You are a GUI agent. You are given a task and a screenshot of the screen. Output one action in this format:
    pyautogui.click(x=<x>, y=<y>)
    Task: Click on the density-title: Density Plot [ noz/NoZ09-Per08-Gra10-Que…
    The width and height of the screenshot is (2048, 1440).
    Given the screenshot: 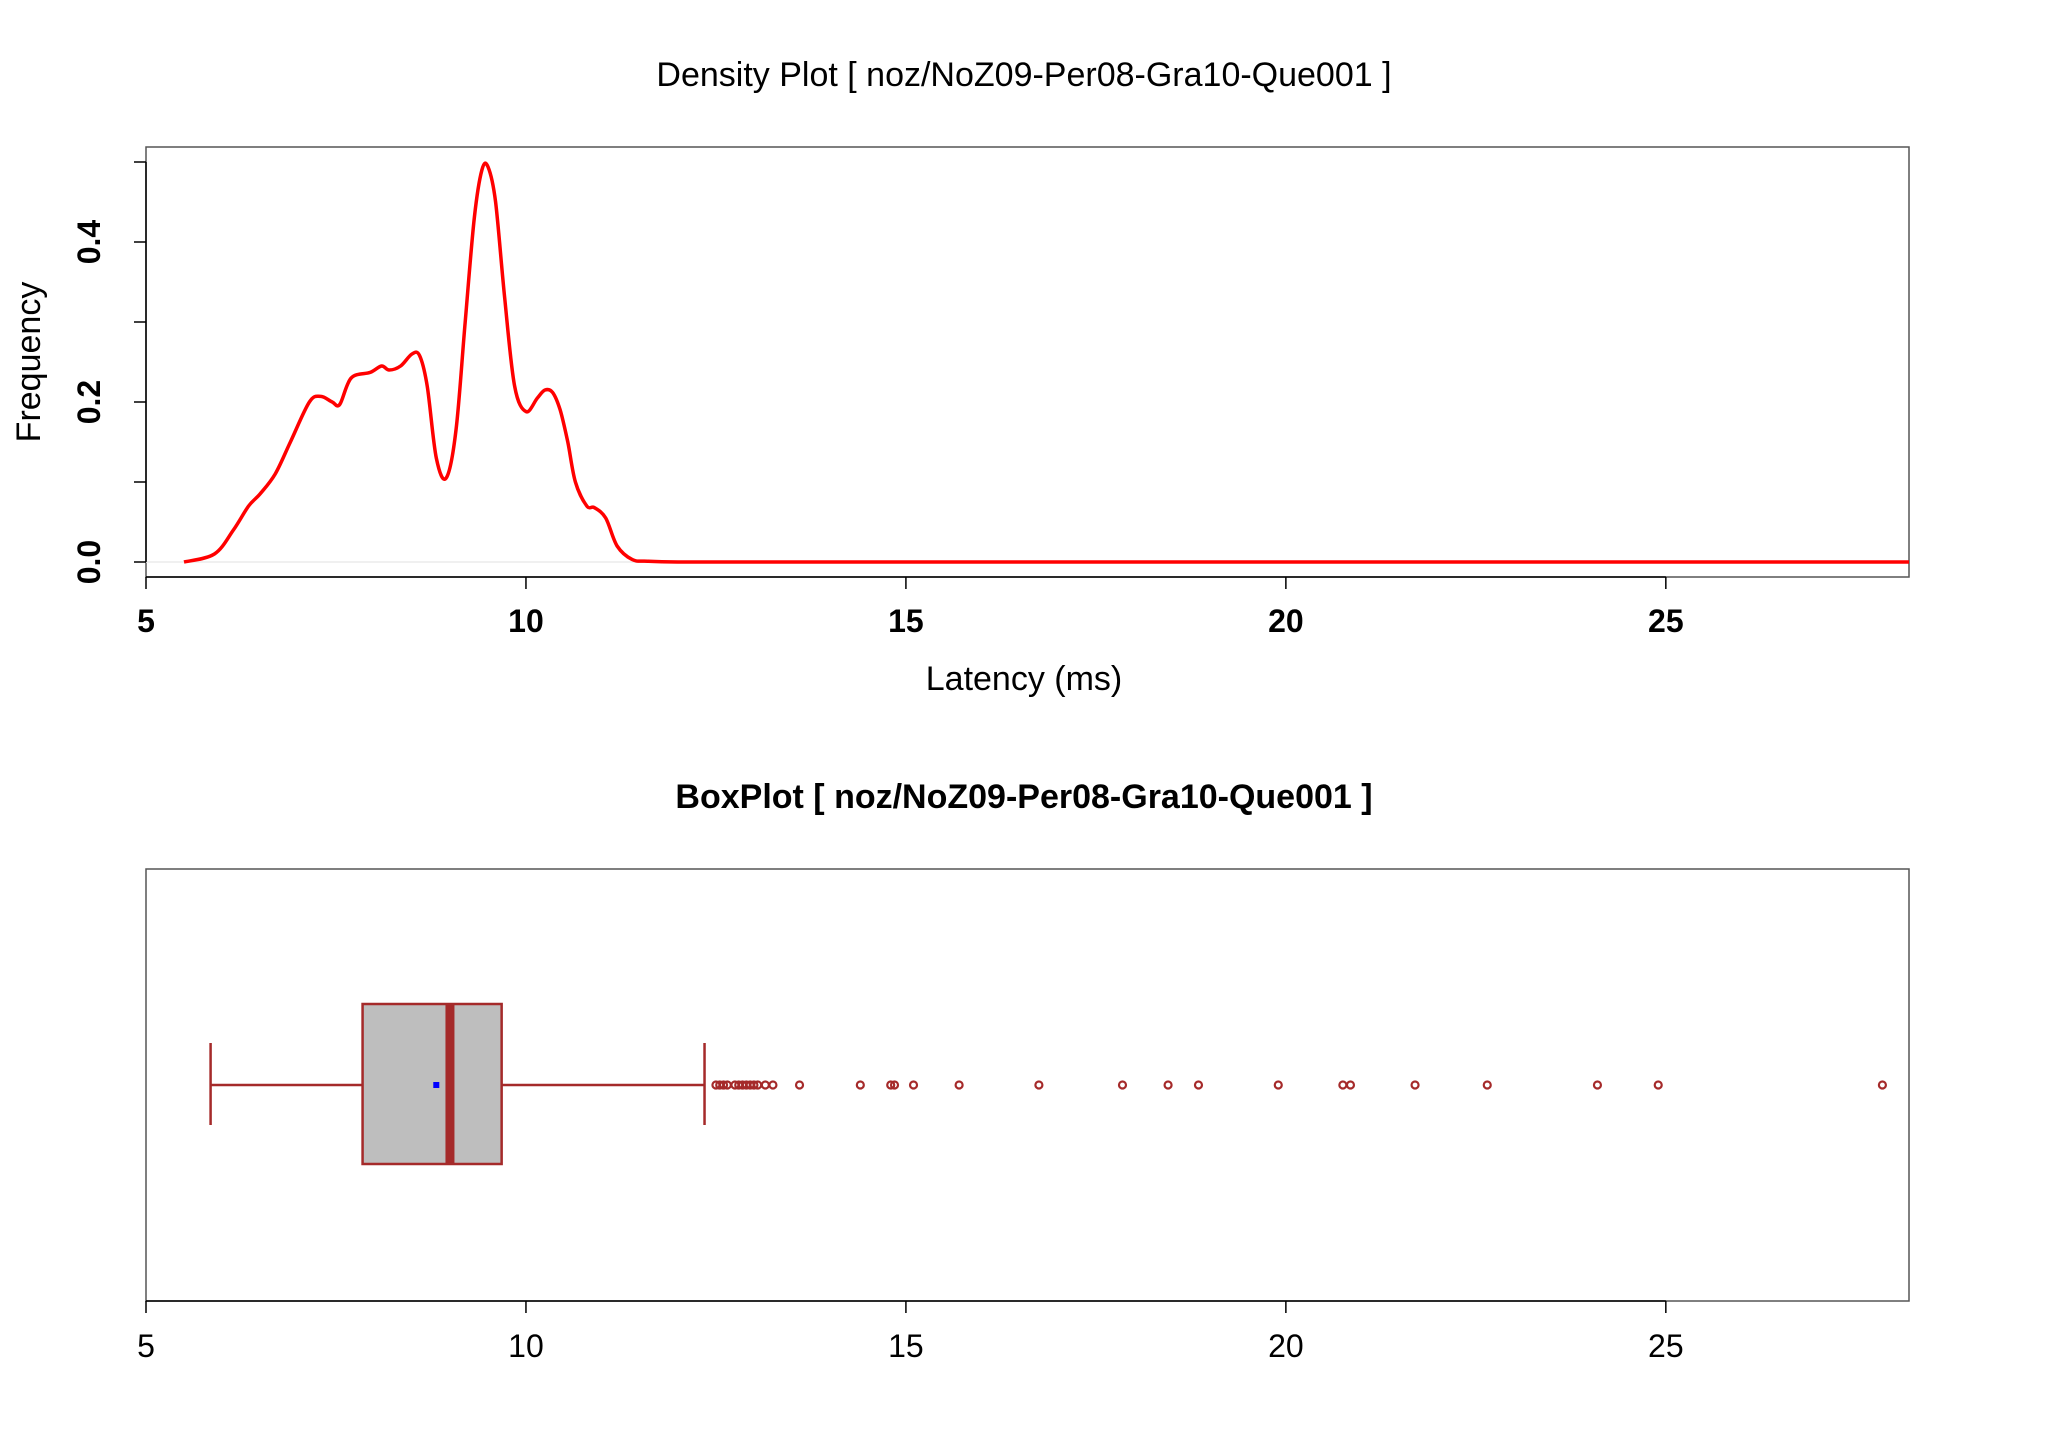 What is the action you would take?
    pyautogui.click(x=1023, y=75)
    